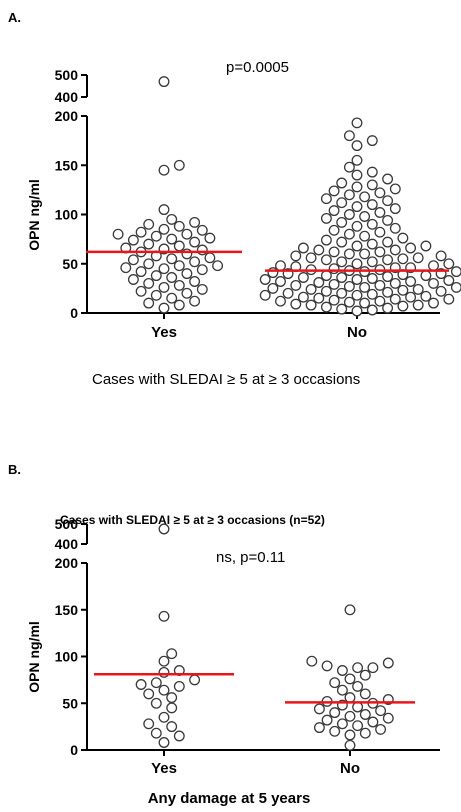 This screenshot has height=812, width=461. Describe the element at coordinates (34, 657) in the screenshot. I see `panel-b-y-axis-label: OPN ng/ml` at that location.